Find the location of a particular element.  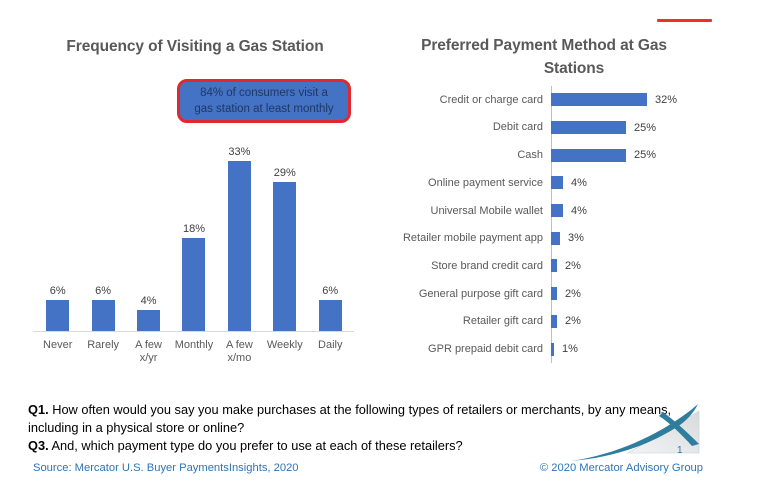

category-label: Retailer mobile payment app is located at coordinates (472, 238).